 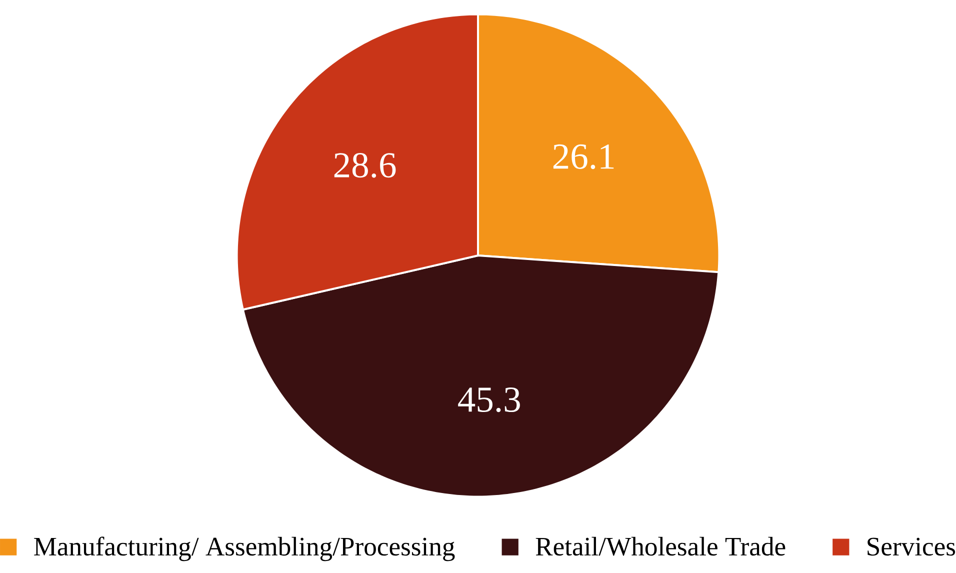 What do you see at coordinates (912, 547) in the screenshot?
I see `legend-label: Services` at bounding box center [912, 547].